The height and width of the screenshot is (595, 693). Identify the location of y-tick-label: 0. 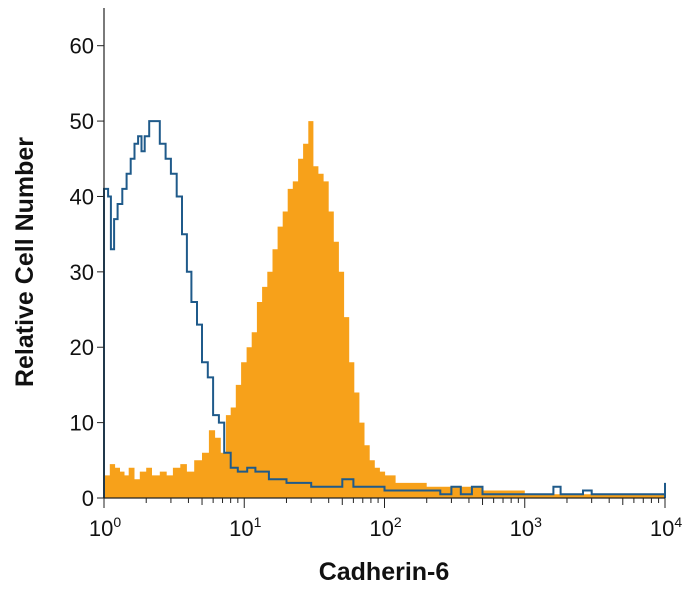
(88, 498).